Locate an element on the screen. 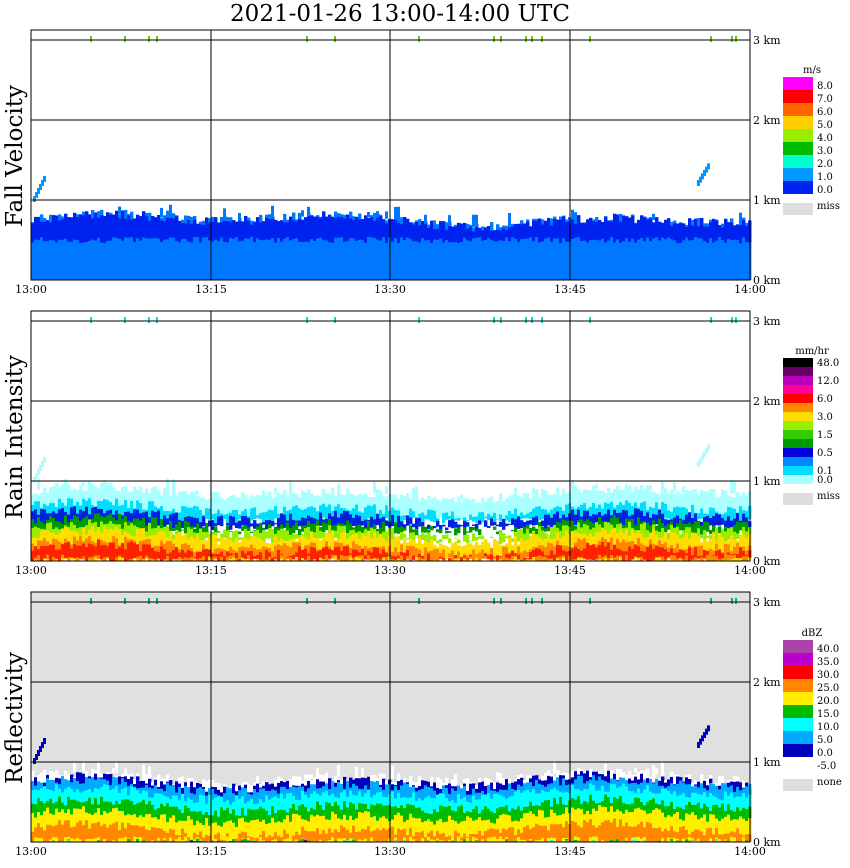 The image size is (850, 868). colorbar-label: 5.0 is located at coordinates (825, 125).